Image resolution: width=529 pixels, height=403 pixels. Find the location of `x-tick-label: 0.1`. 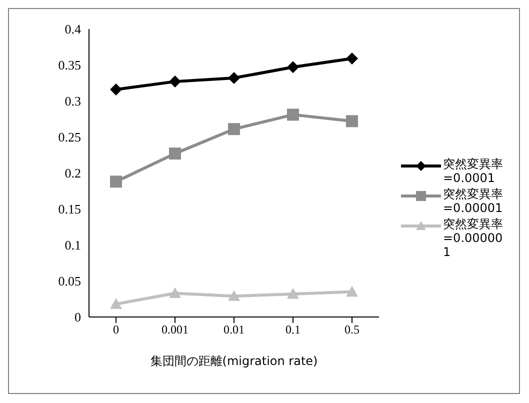

x-tick-label: 0.1 is located at coordinates (293, 329).